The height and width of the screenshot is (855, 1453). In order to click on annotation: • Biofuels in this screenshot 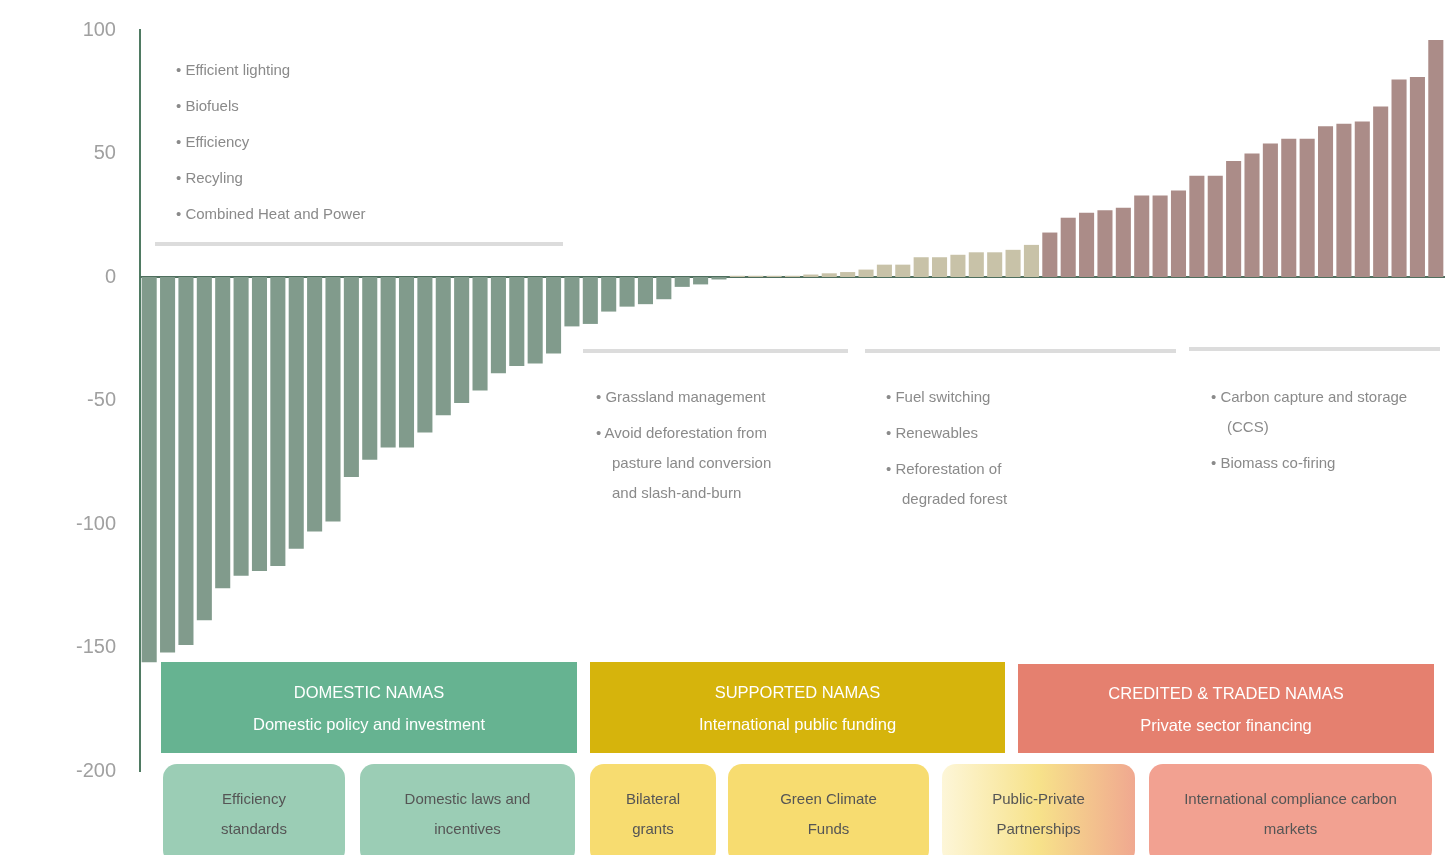, I will do `click(208, 106)`.